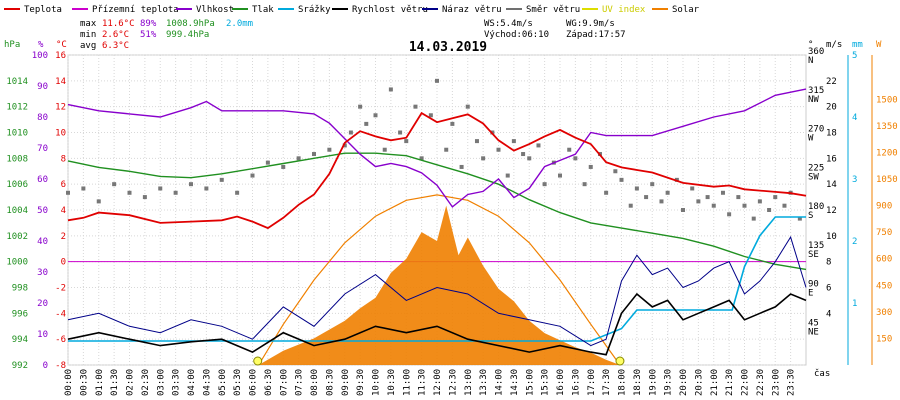  What do you see at coordinates (115, 382) in the screenshot?
I see `x-tick-label: 01:30` at bounding box center [115, 382].